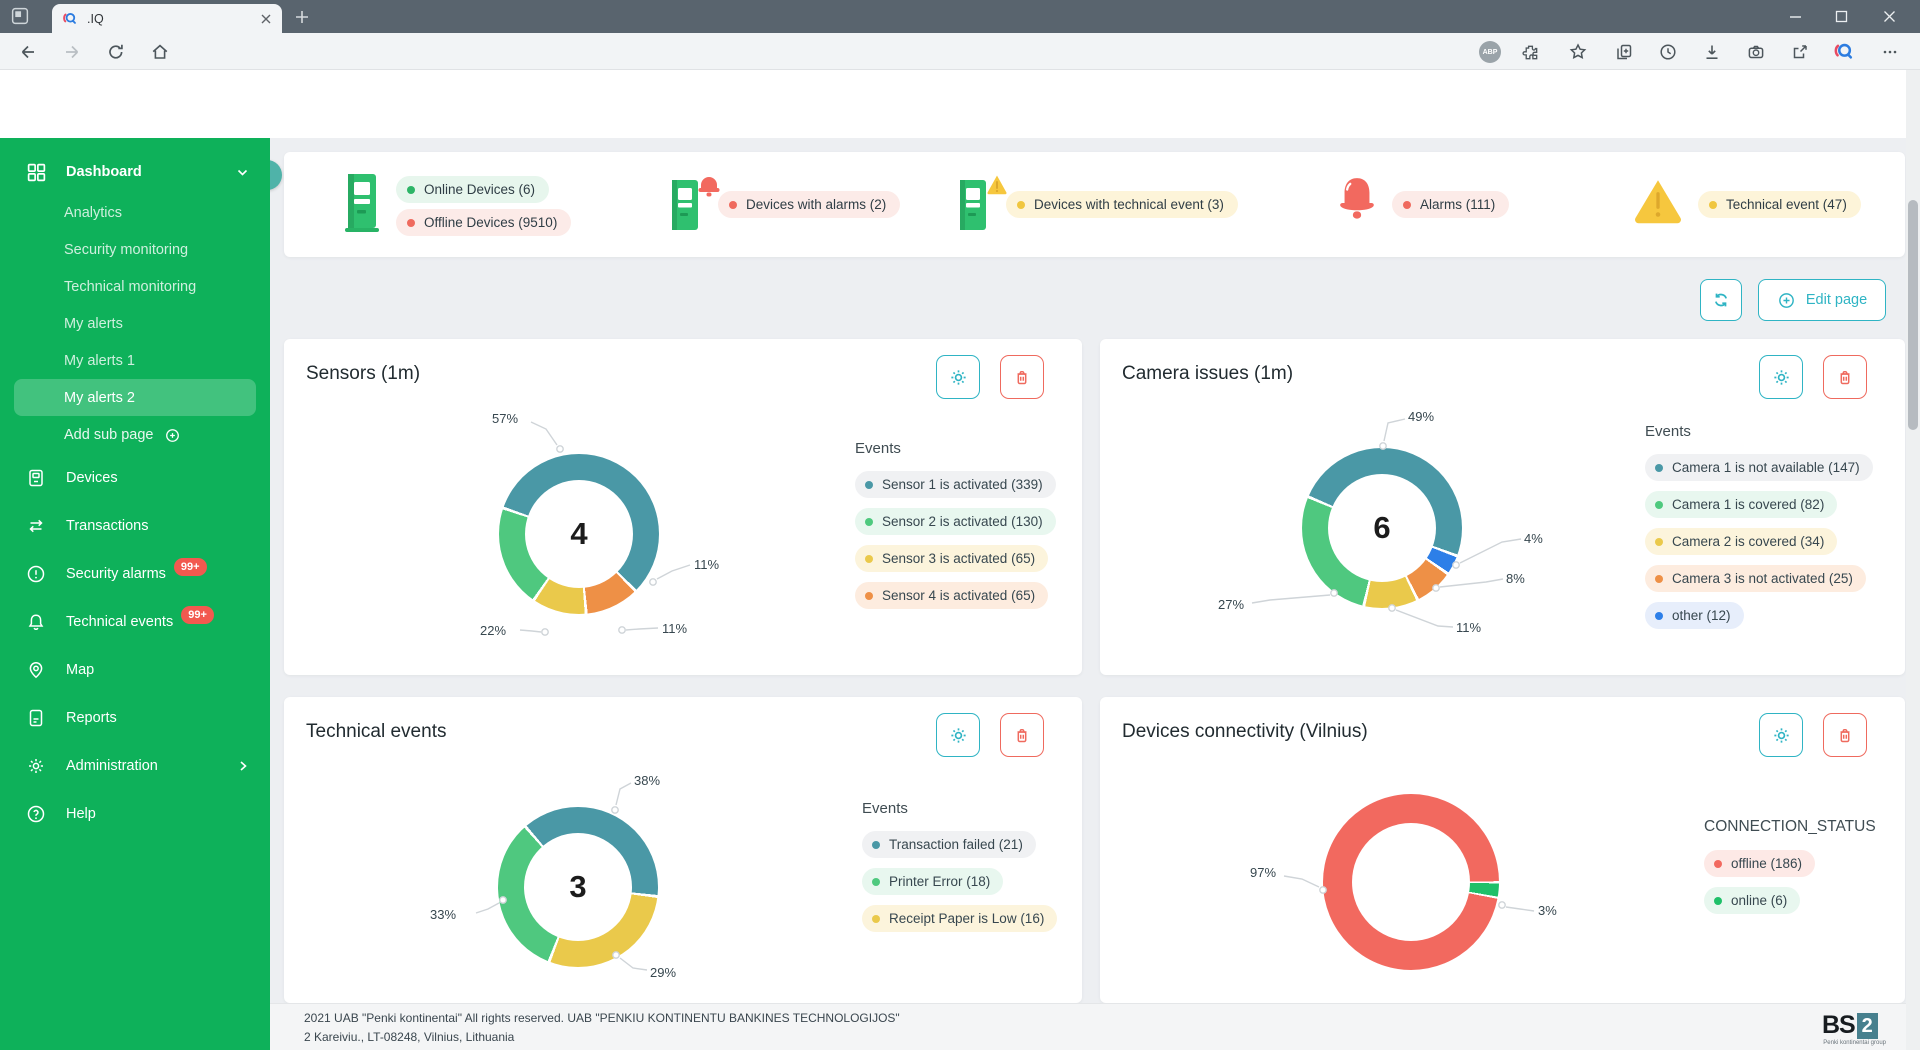  Describe the element at coordinates (1208, 373) in the screenshot. I see `card-title: Camera issues (1m)` at that location.